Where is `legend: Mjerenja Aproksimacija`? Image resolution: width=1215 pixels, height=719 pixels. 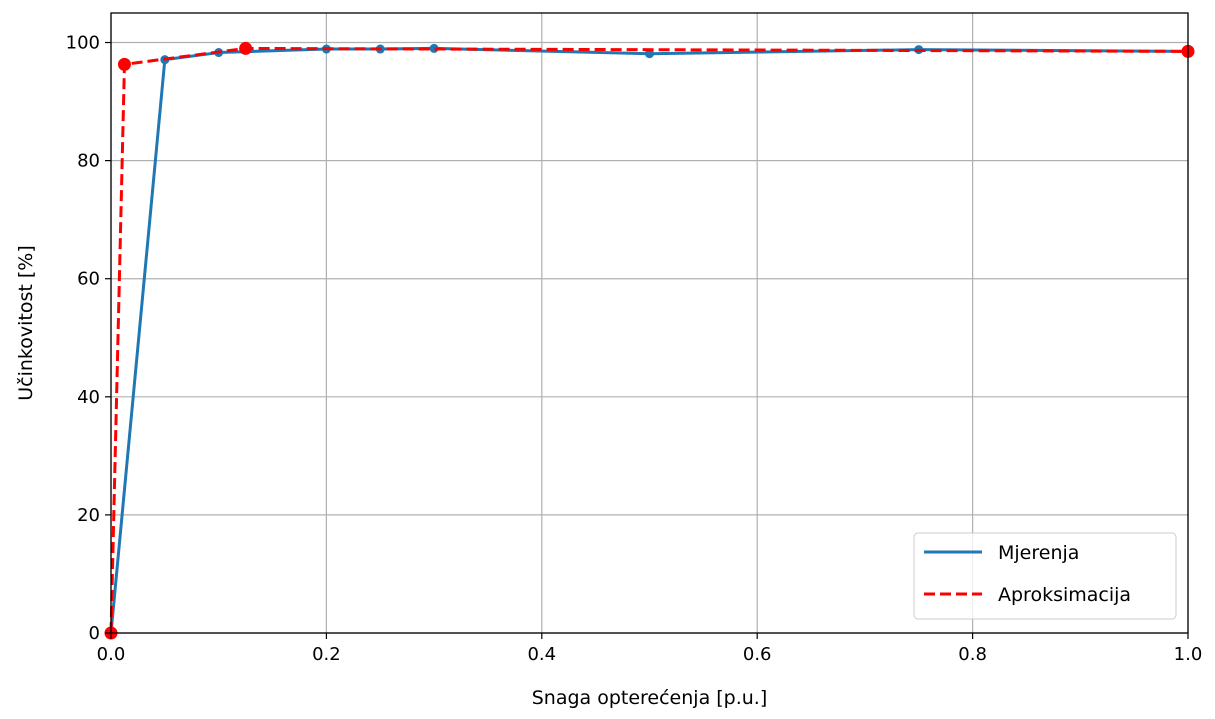
legend: Mjerenja Aproksimacija is located at coordinates (1045, 576).